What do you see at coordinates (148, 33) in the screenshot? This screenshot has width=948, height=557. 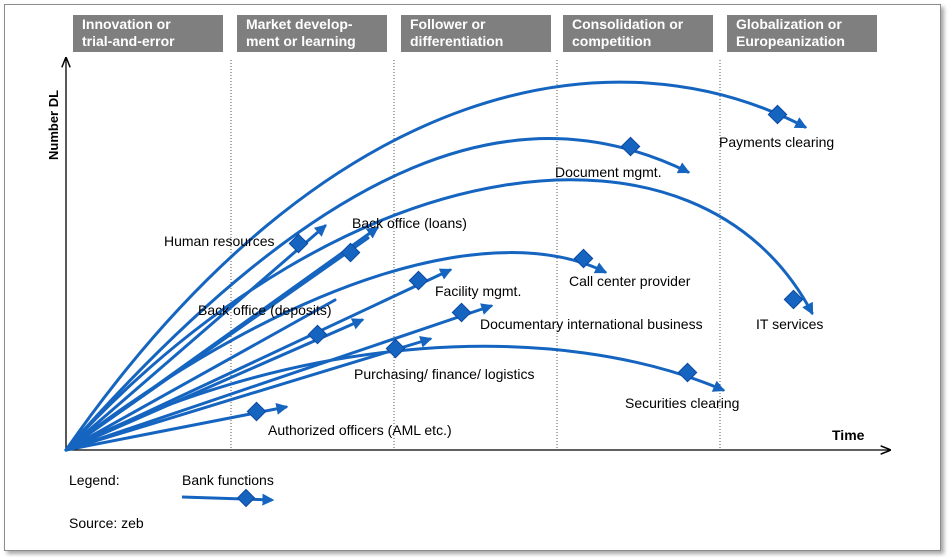 I see `phase-header-innovation: Innovation or trial-and-error` at bounding box center [148, 33].